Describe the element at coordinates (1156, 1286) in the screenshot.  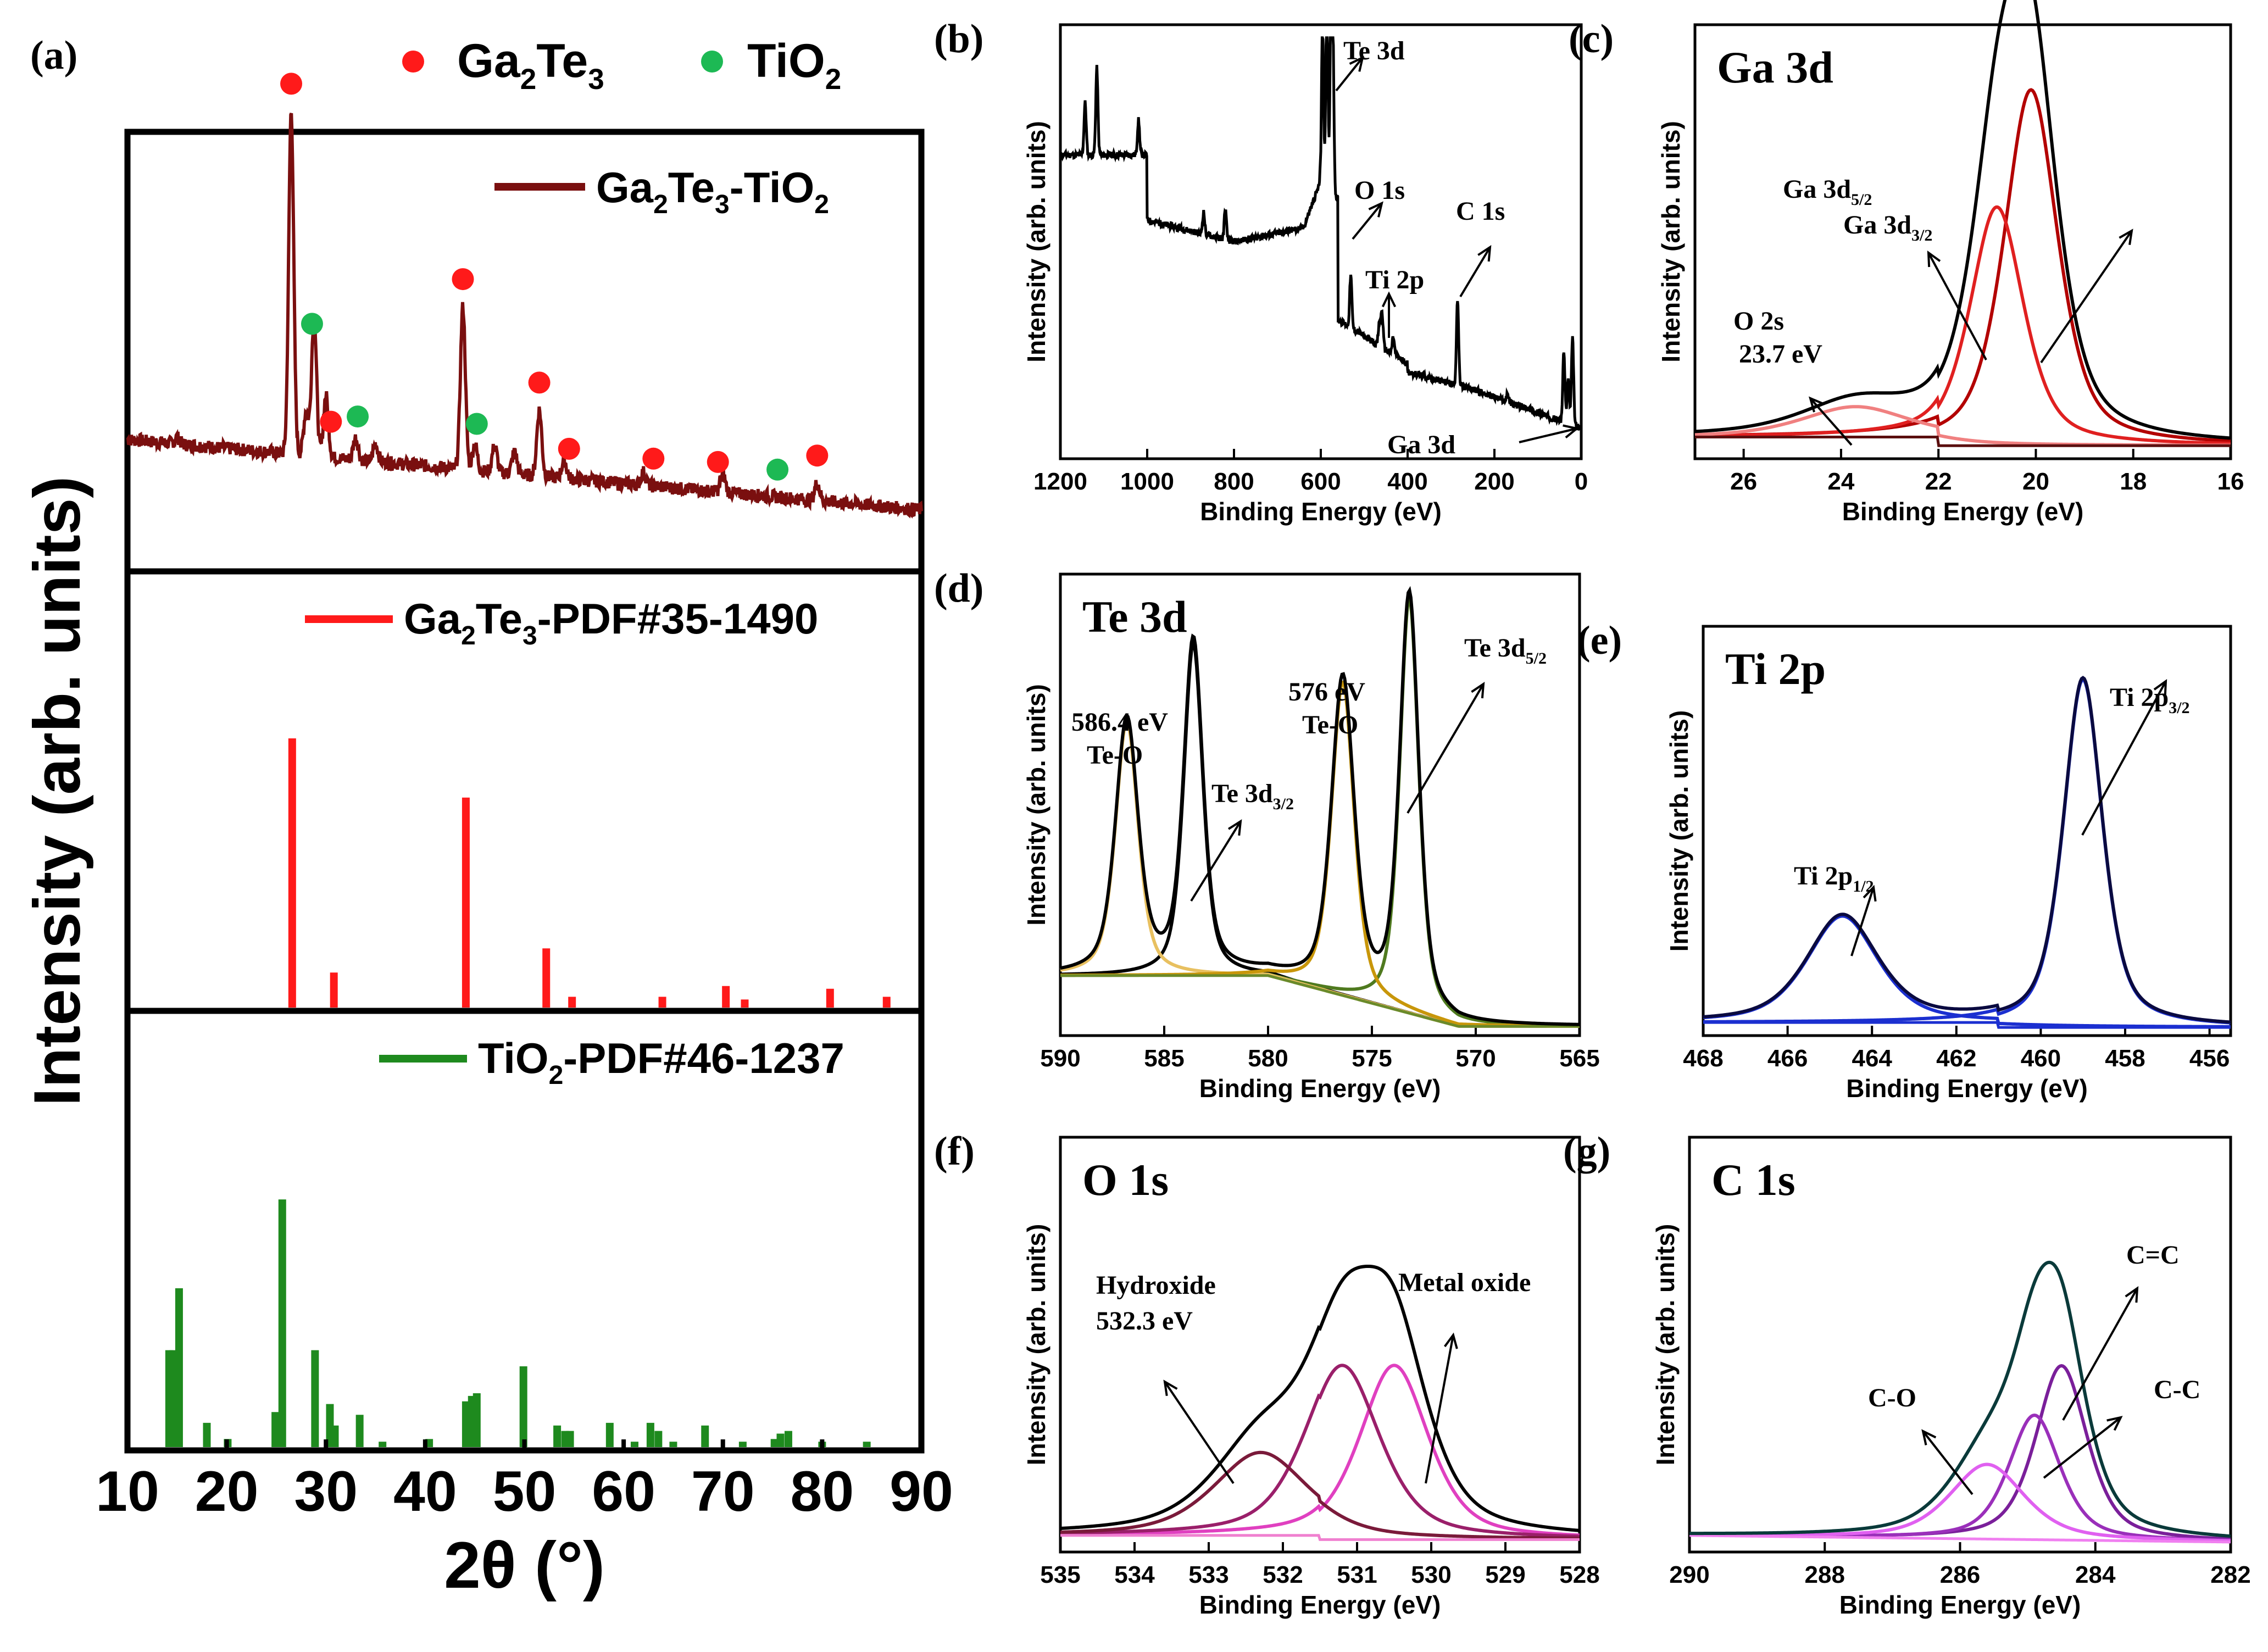
I see `label-hydroxide: Hydroxide` at that location.